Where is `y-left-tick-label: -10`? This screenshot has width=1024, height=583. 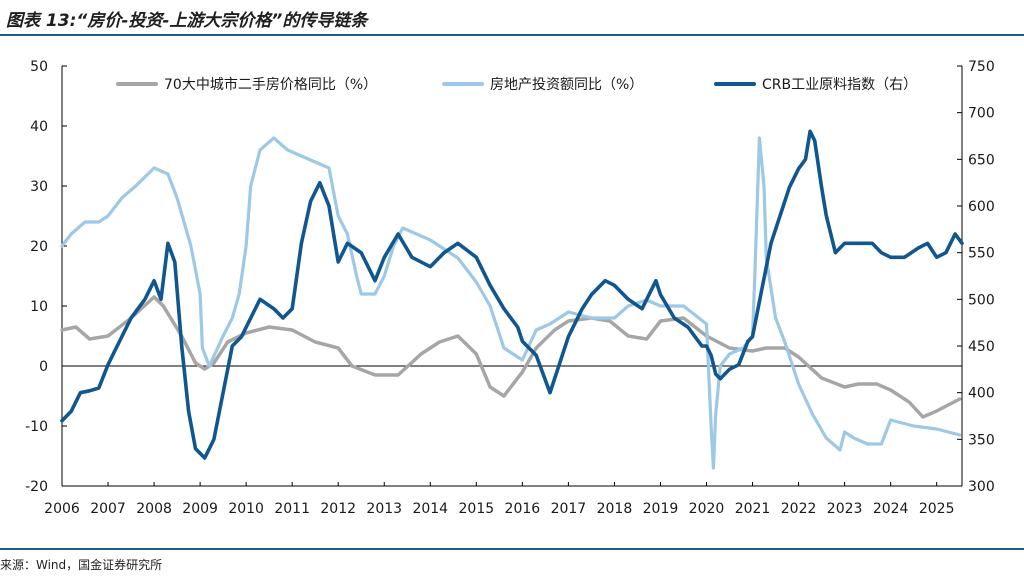
y-left-tick-label: -10 is located at coordinates (36, 427).